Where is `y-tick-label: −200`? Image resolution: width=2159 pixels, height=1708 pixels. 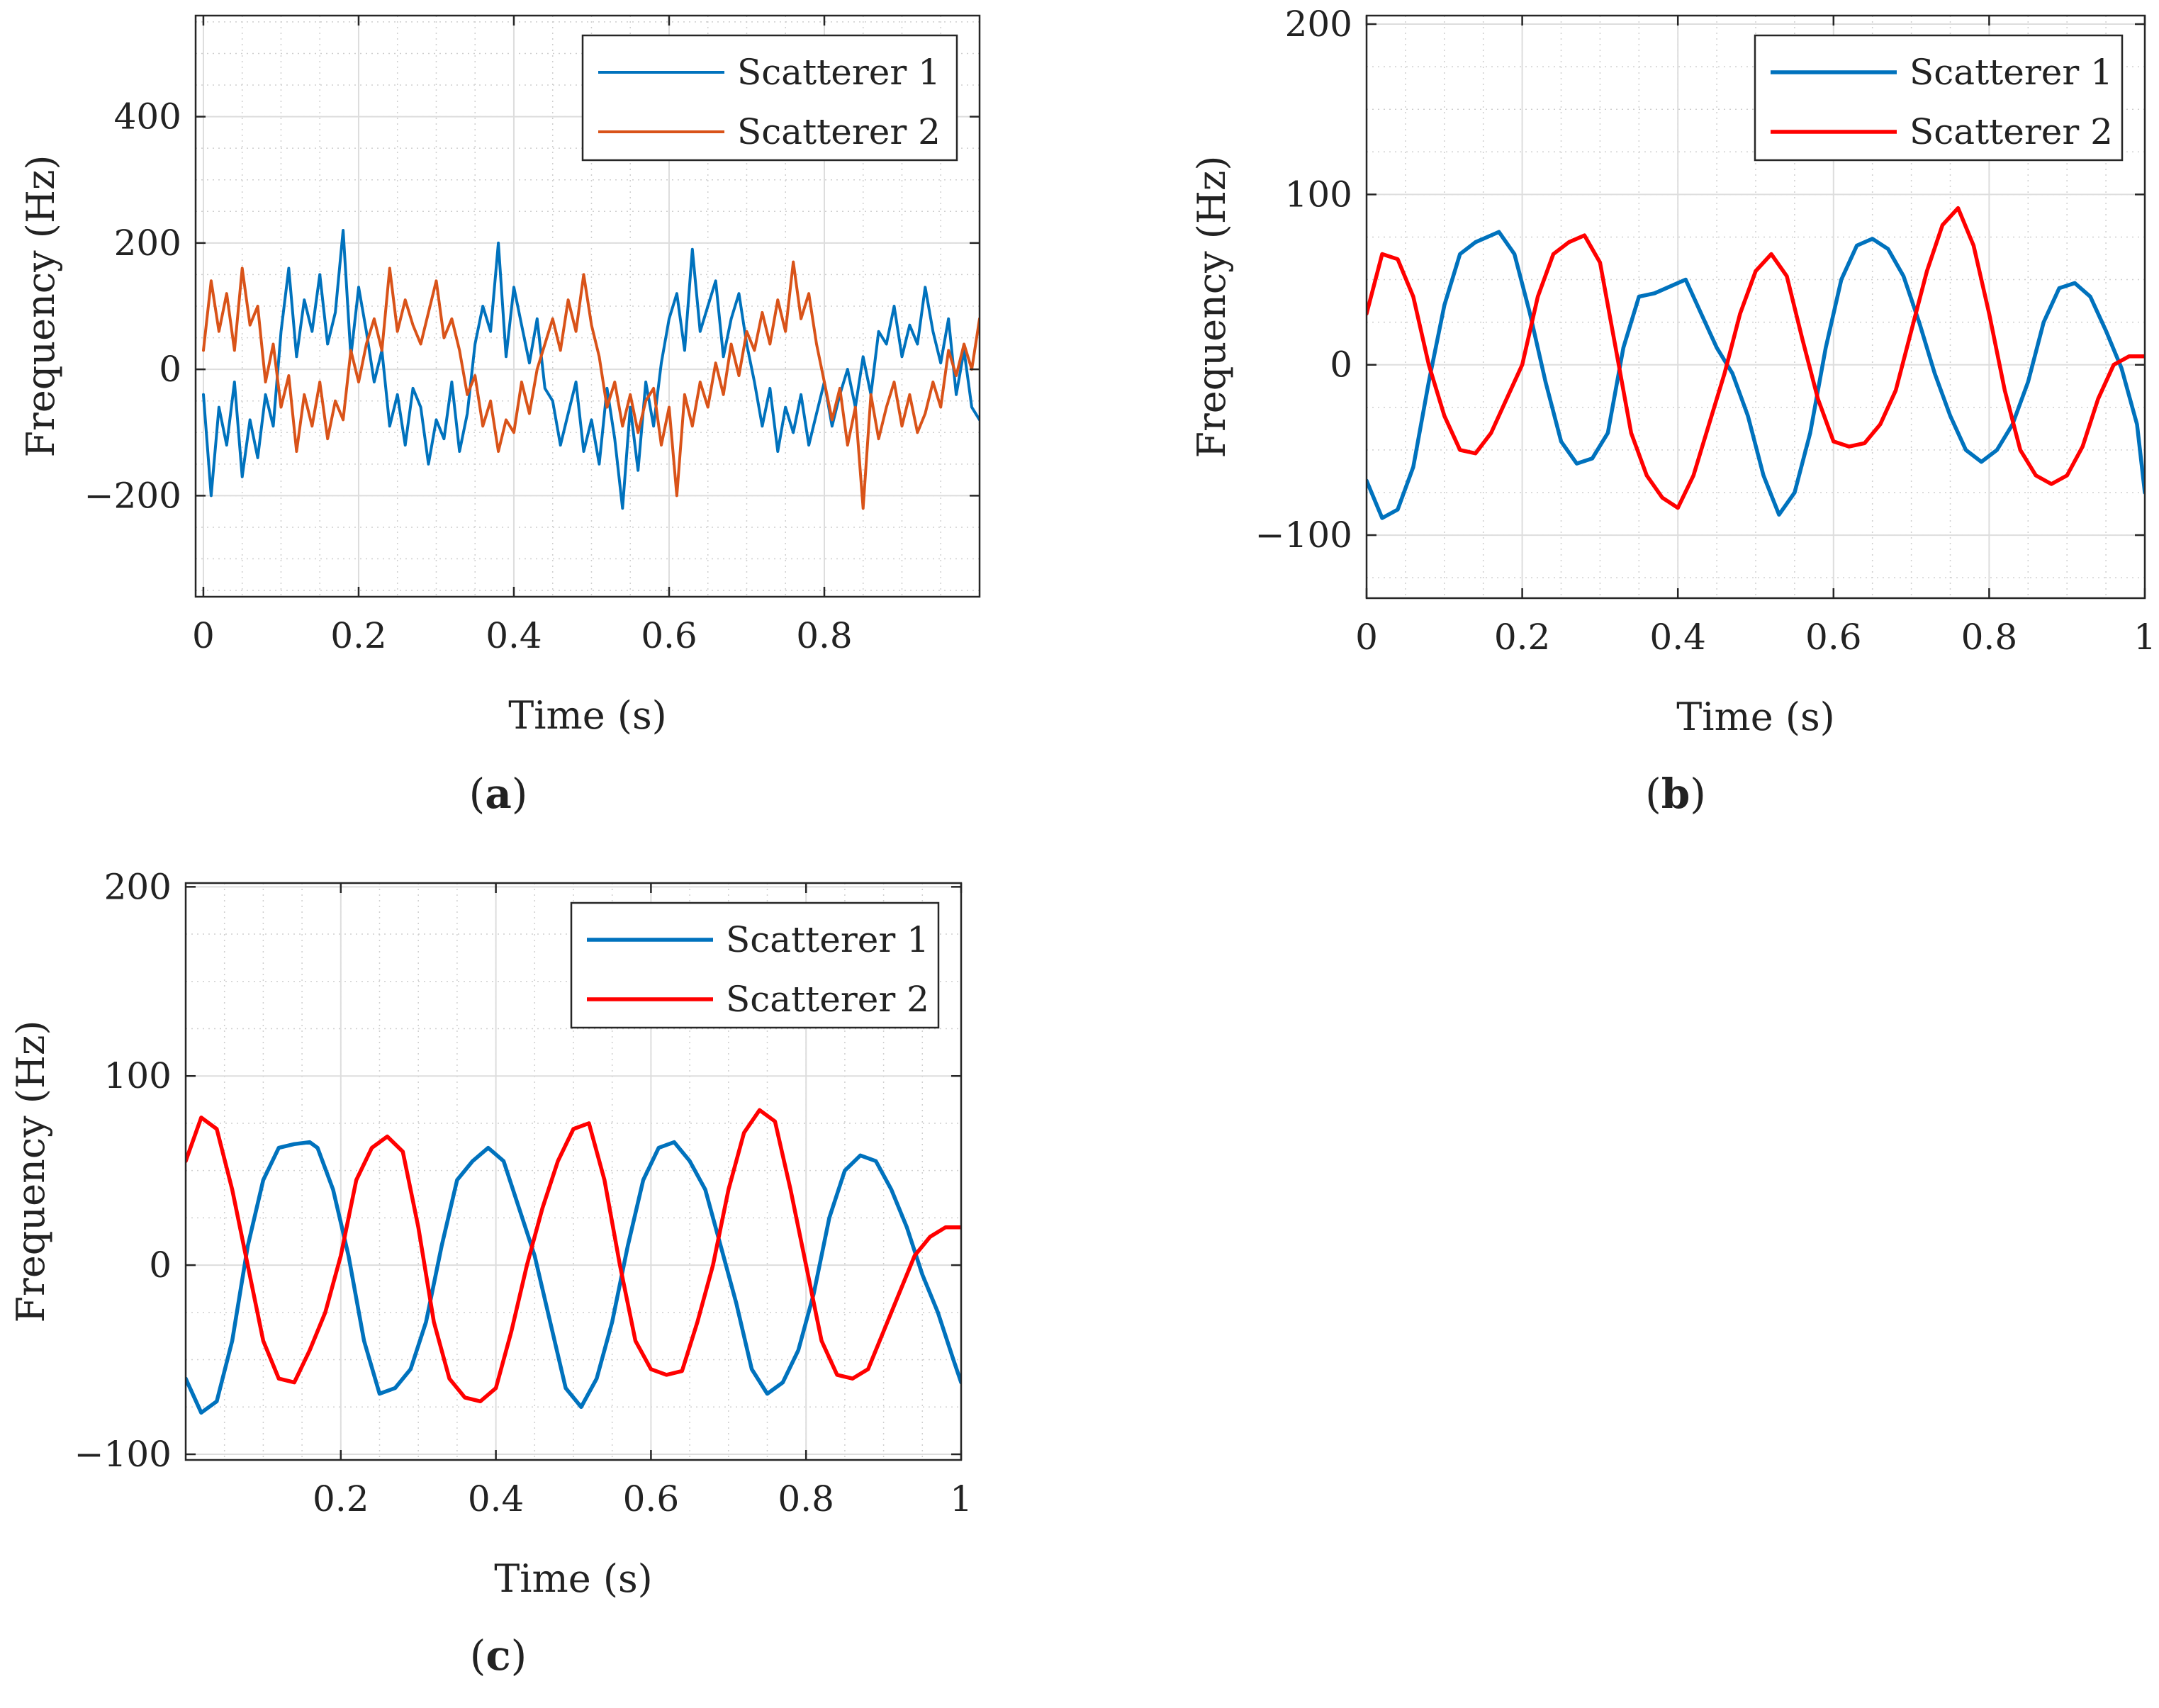
y-tick-label: −200 is located at coordinates (132, 495).